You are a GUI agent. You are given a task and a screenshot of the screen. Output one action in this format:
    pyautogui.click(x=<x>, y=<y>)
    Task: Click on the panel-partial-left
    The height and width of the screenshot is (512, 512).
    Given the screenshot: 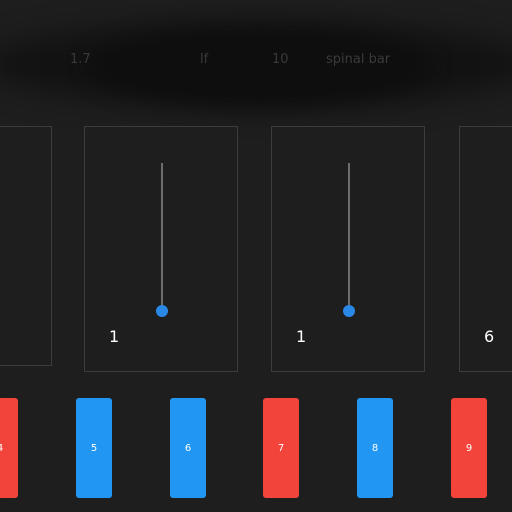 What is the action you would take?
    pyautogui.click(x=26, y=246)
    